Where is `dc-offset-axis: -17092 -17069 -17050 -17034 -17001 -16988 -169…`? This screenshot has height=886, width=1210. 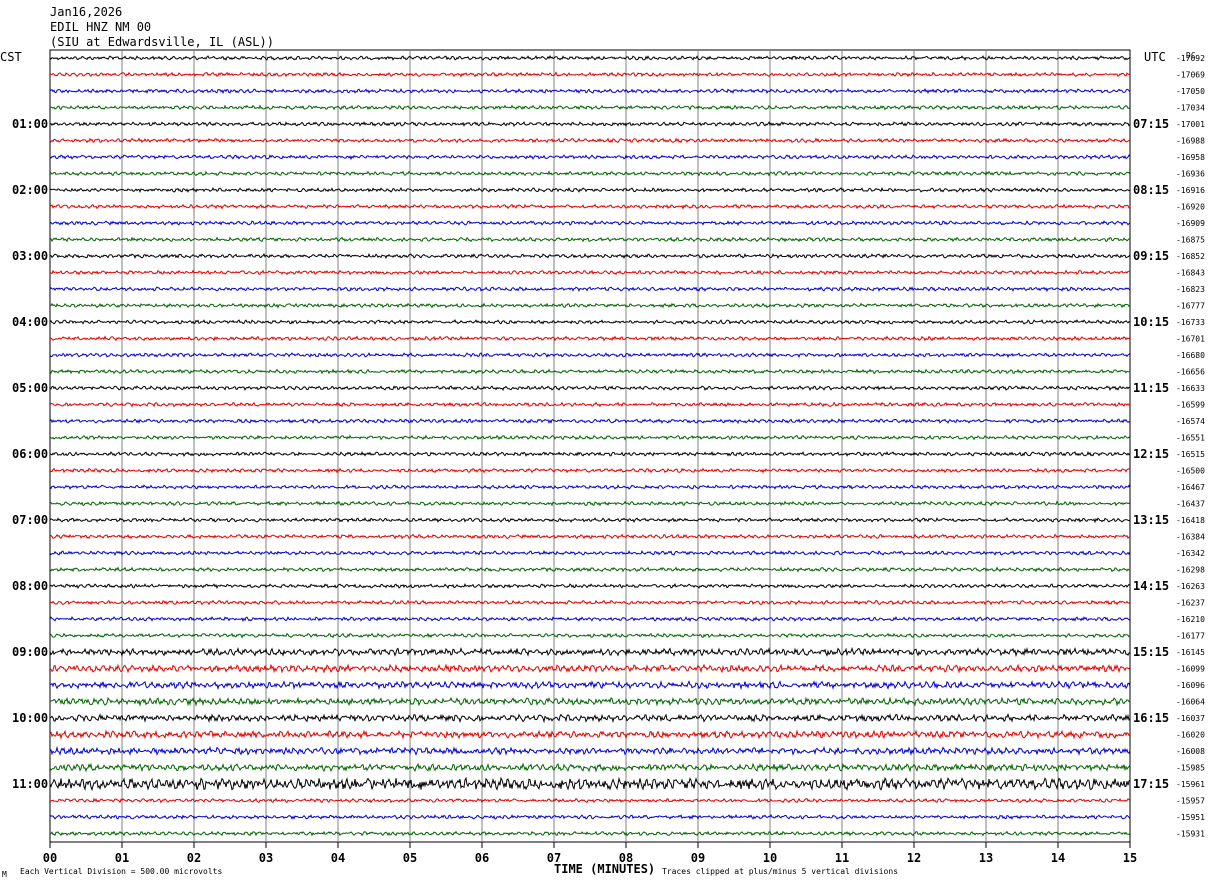 dc-offset-axis: -17092 -17069 -17050 -17034 -17001 -16988 -169… is located at coordinates (1190, 446).